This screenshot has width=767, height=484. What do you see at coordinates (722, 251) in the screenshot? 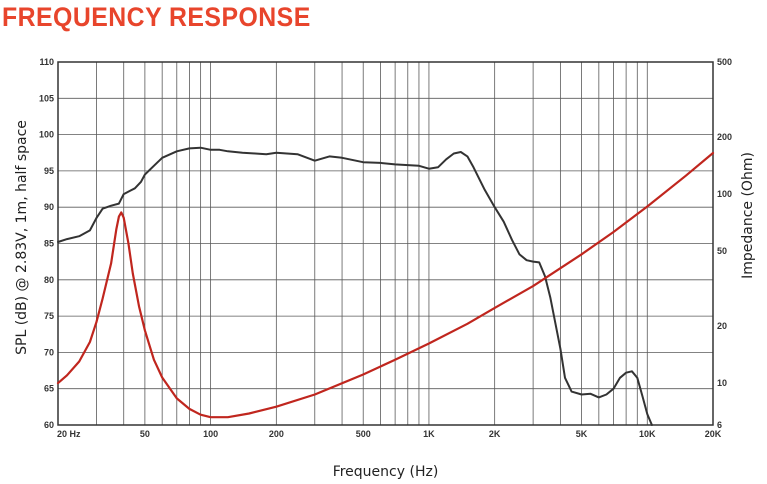
I see `y2-tick-label: 50` at bounding box center [722, 251].